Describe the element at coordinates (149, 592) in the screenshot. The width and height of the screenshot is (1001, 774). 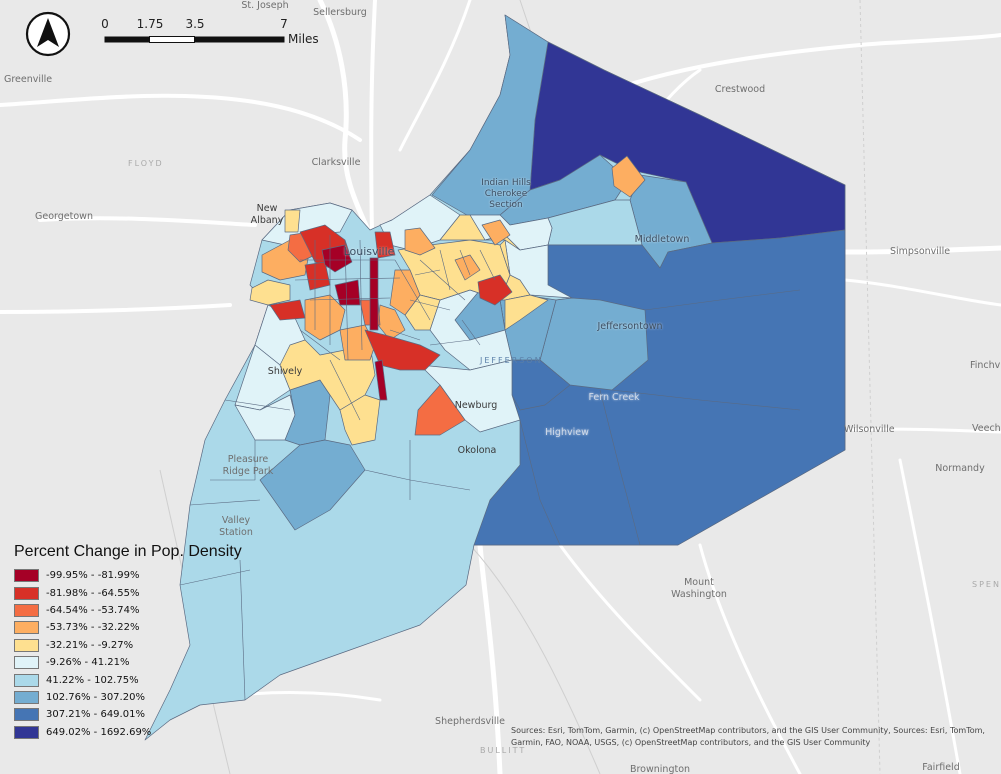
I see `legend-item: -81.98% - -64.55%` at that location.